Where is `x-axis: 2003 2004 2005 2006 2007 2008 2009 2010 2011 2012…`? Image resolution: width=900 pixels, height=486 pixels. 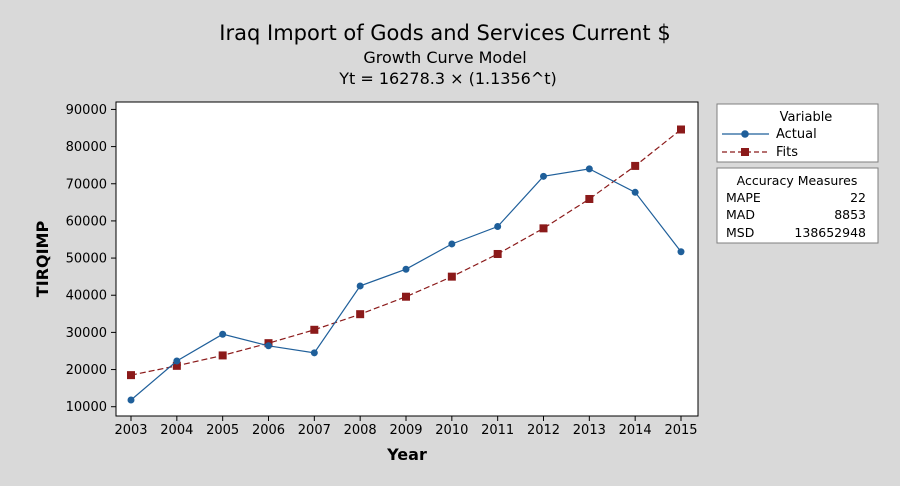
x-axis: 2003 2004 2005 2006 2007 2008 2009 2010 2011 2012… is located at coordinates (406, 427).